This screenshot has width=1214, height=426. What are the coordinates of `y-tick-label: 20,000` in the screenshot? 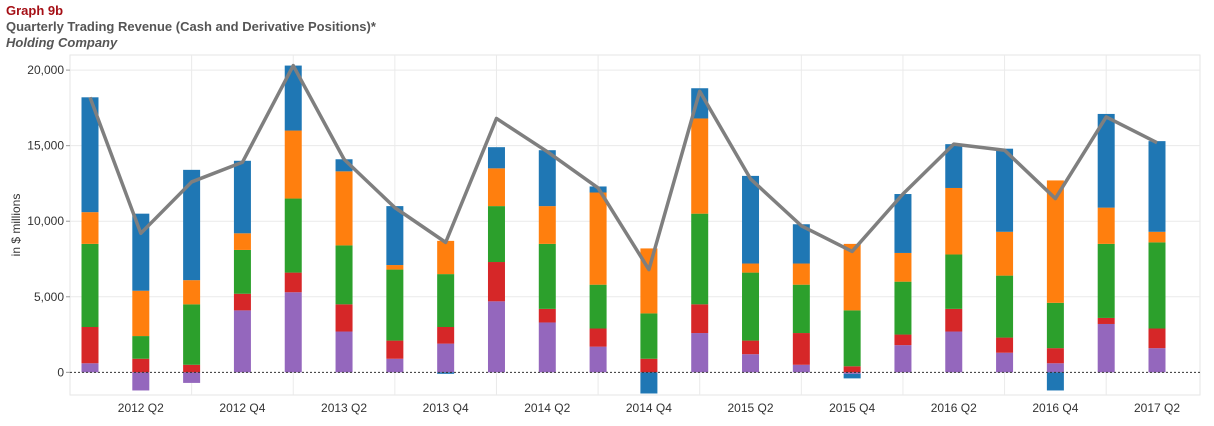 It's located at (45, 70).